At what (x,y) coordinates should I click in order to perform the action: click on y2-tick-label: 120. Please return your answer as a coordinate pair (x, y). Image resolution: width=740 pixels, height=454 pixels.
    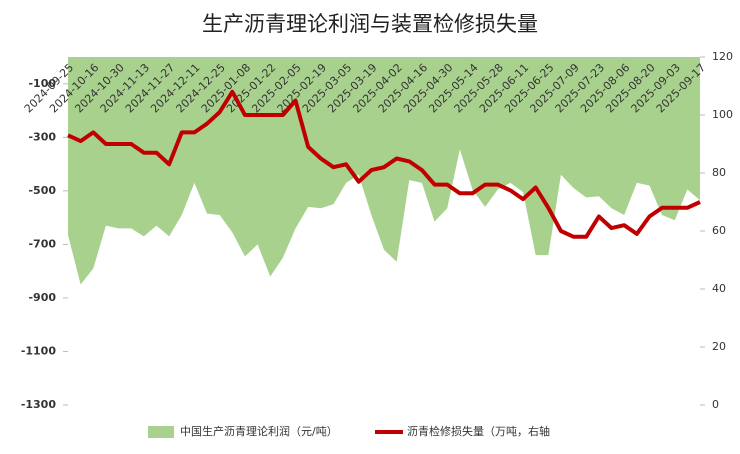
    Looking at the image, I should click on (722, 56).